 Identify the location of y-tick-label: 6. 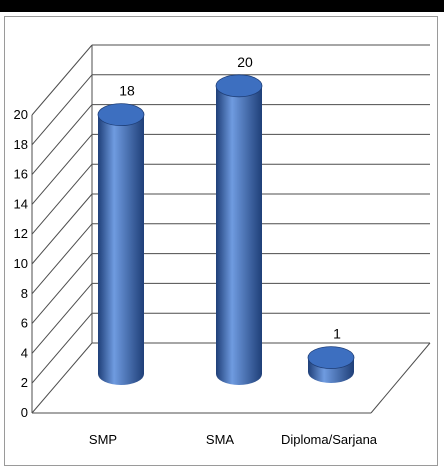
(24, 323).